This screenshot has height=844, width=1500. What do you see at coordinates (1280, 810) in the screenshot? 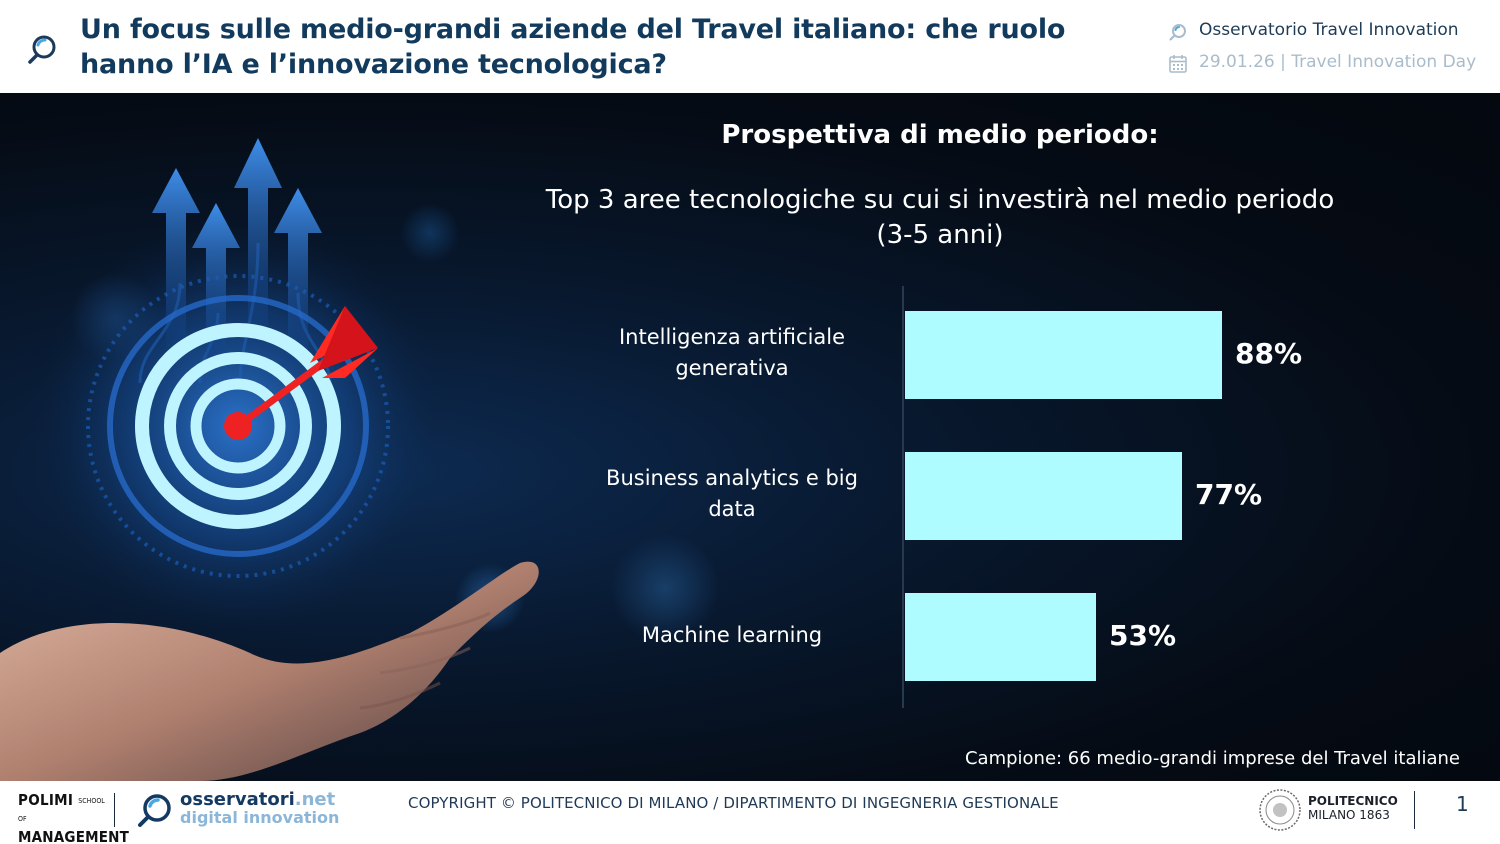
I see `politecnico-seal-icon` at bounding box center [1280, 810].